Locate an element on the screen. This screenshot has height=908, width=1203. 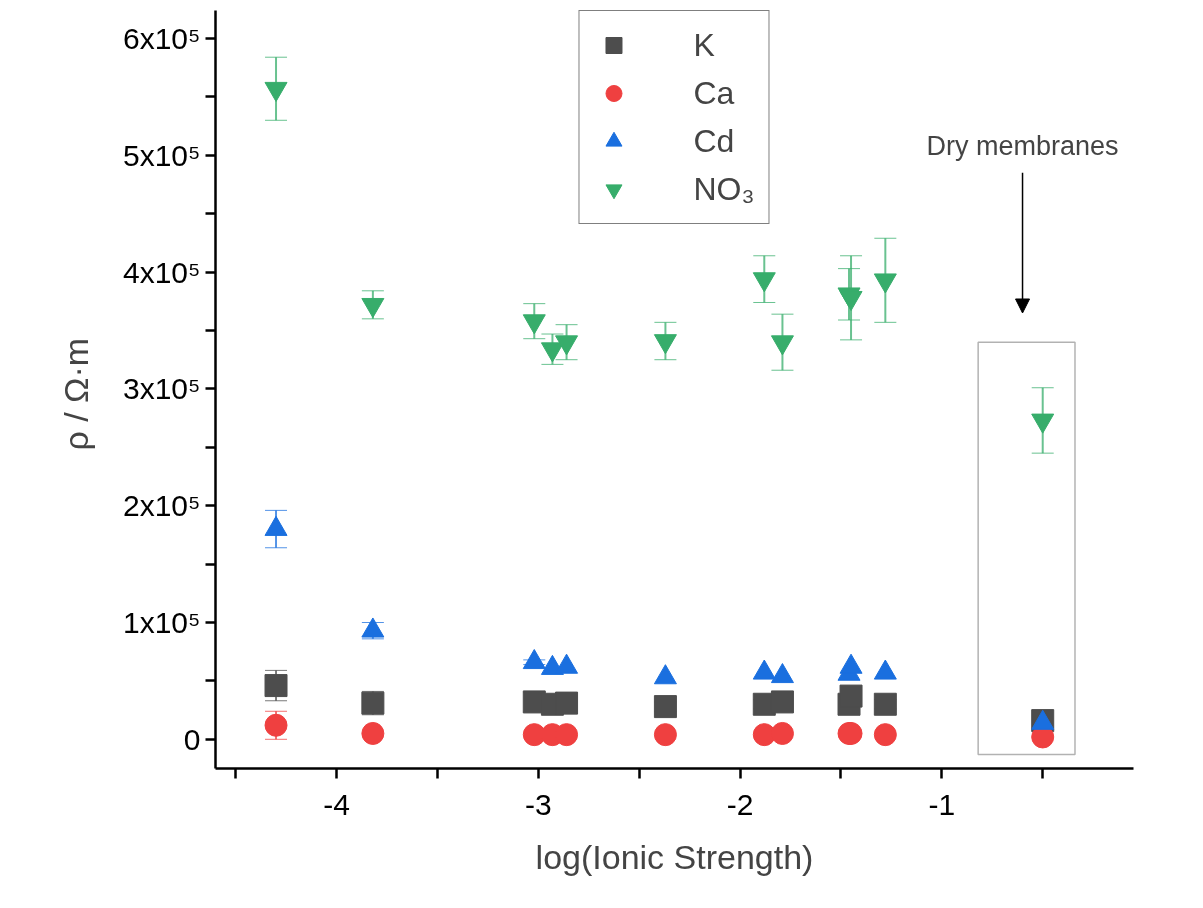
x-tick-label: -1 is located at coordinates (942, 804).